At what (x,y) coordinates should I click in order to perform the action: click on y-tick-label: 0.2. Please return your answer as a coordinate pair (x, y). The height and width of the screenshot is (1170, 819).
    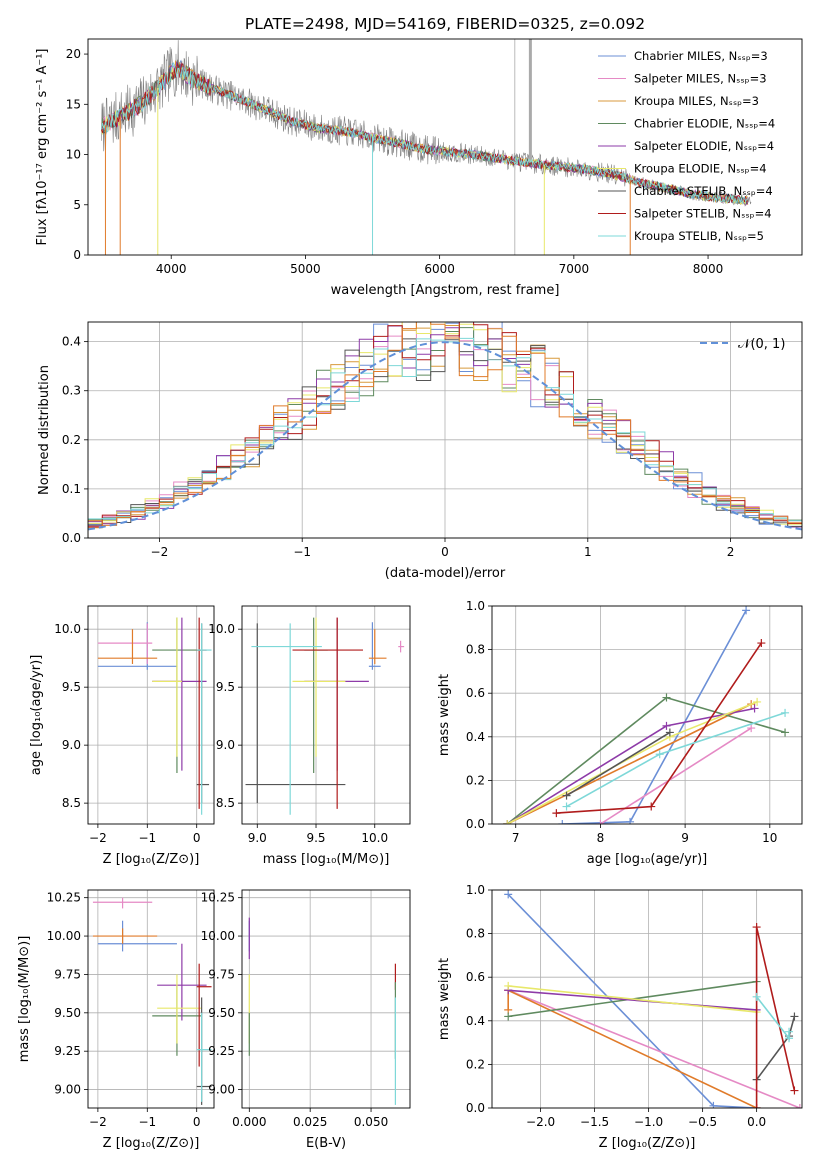
    Looking at the image, I should click on (475, 1064).